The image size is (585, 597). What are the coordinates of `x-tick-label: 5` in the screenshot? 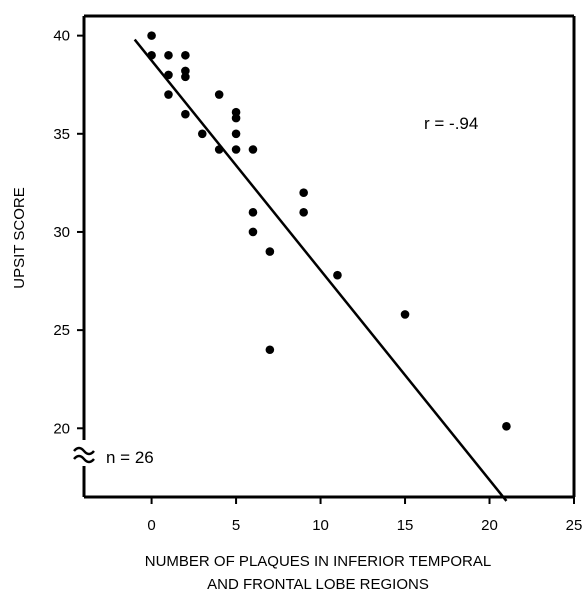 It's located at (236, 525).